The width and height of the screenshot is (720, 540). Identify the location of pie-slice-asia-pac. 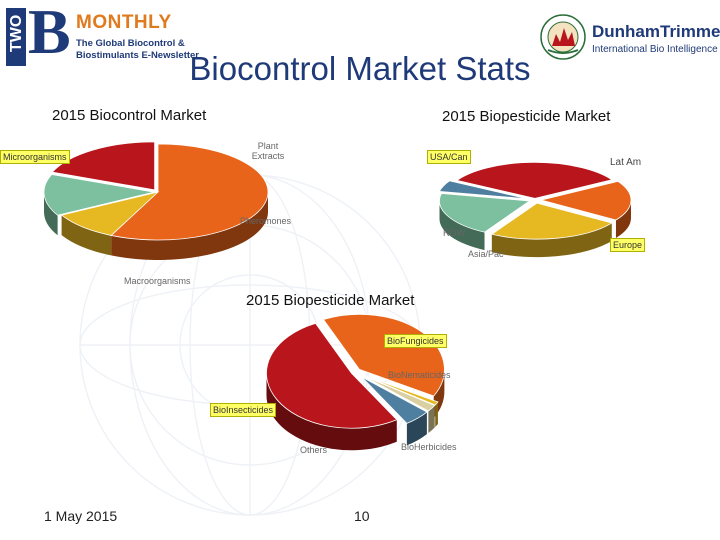
(485, 213).